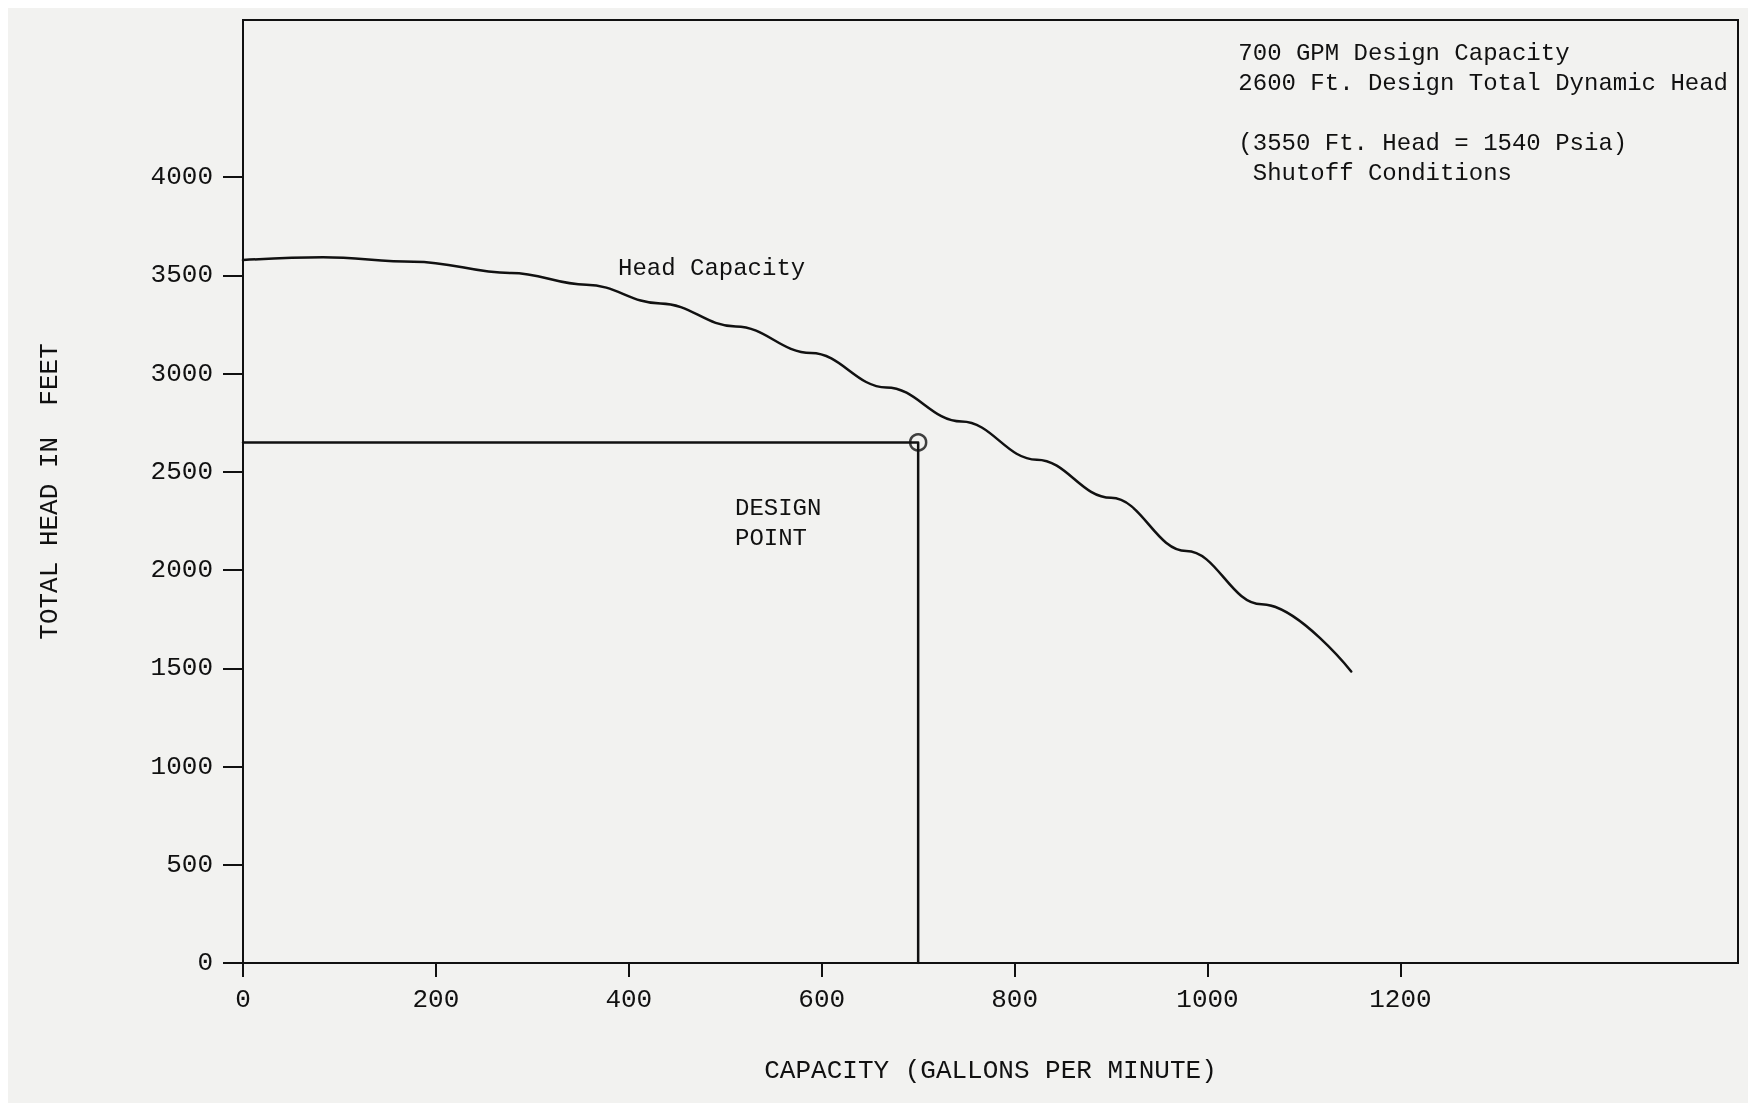 The width and height of the screenshot is (1762, 1117). Describe the element at coordinates (50, 491) in the screenshot. I see `y-axis-title: TOTAL HEAD IN FEET` at that location.